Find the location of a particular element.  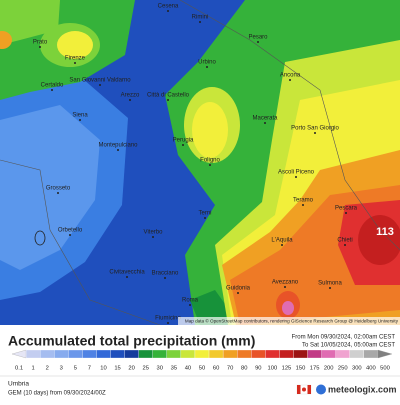

city-label: Fiumicino is located at coordinates (168, 319).